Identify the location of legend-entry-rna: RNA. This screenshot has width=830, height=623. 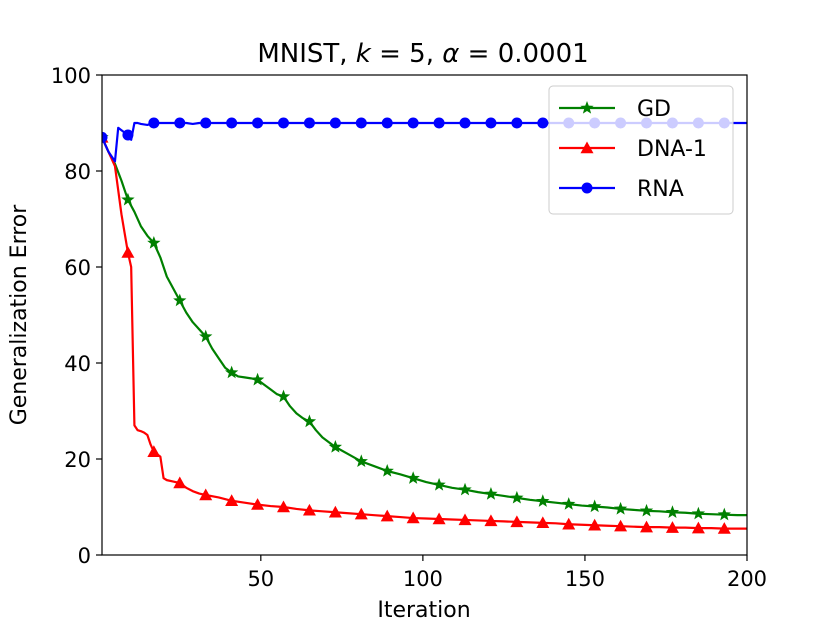
(621, 189).